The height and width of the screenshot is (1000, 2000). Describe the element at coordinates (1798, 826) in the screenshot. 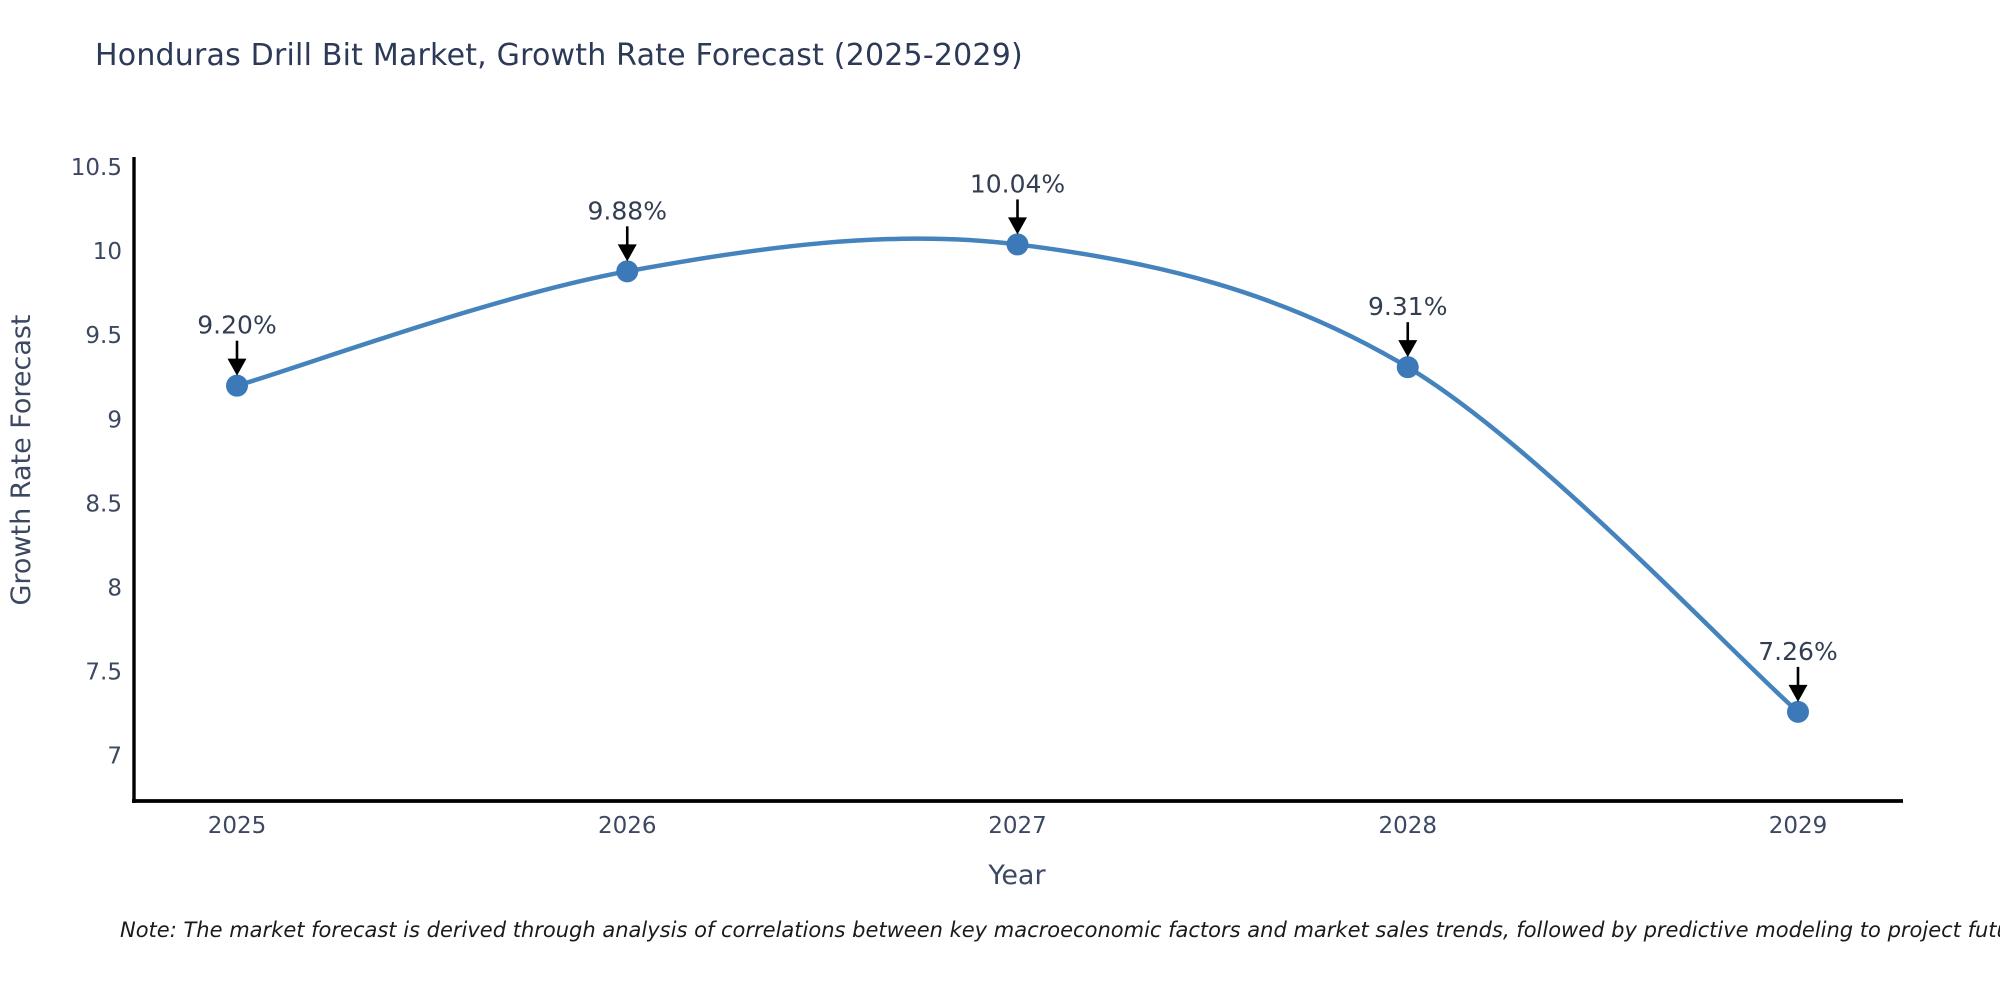

I see `x-tick-label: 2029` at that location.